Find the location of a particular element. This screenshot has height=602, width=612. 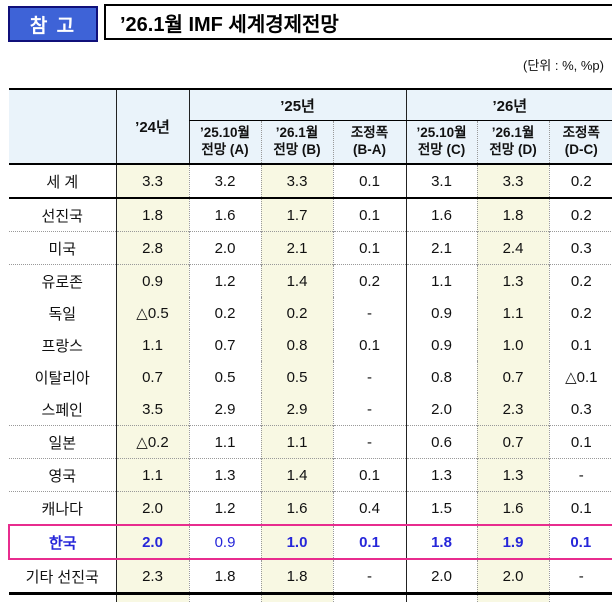

row-label: 선진국 is located at coordinates (62, 215).